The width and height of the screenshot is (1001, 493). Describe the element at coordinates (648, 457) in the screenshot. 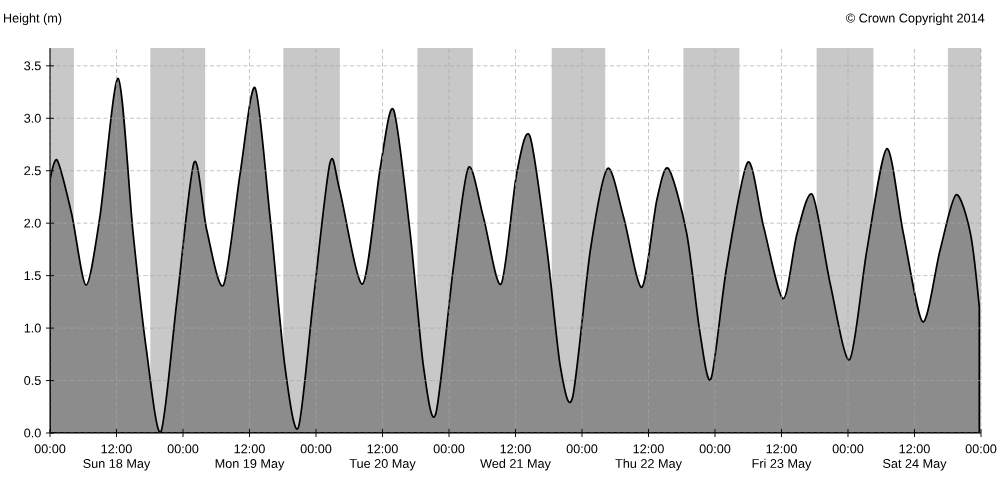

I see `x-tick-label: 12:00 Thu 22 May` at that location.